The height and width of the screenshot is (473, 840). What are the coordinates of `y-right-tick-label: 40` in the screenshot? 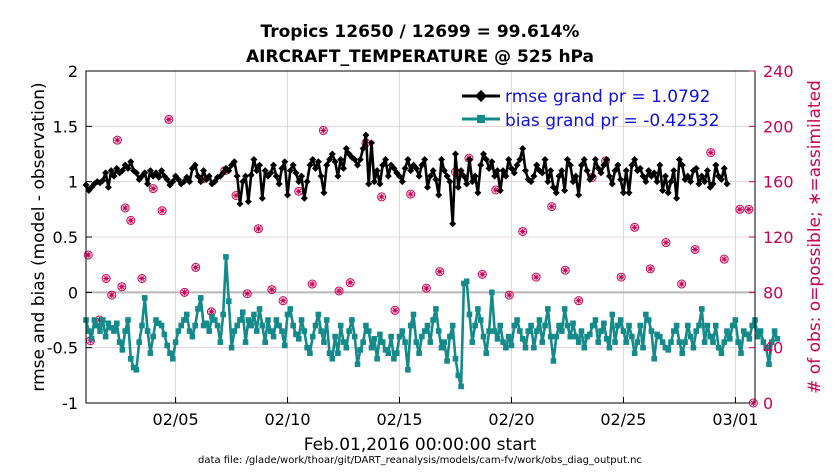 It's located at (773, 348).